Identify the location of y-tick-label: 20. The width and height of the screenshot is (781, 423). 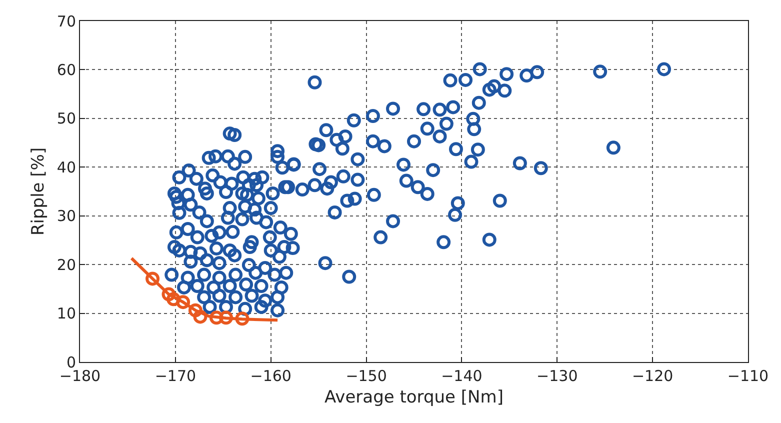
(66, 265).